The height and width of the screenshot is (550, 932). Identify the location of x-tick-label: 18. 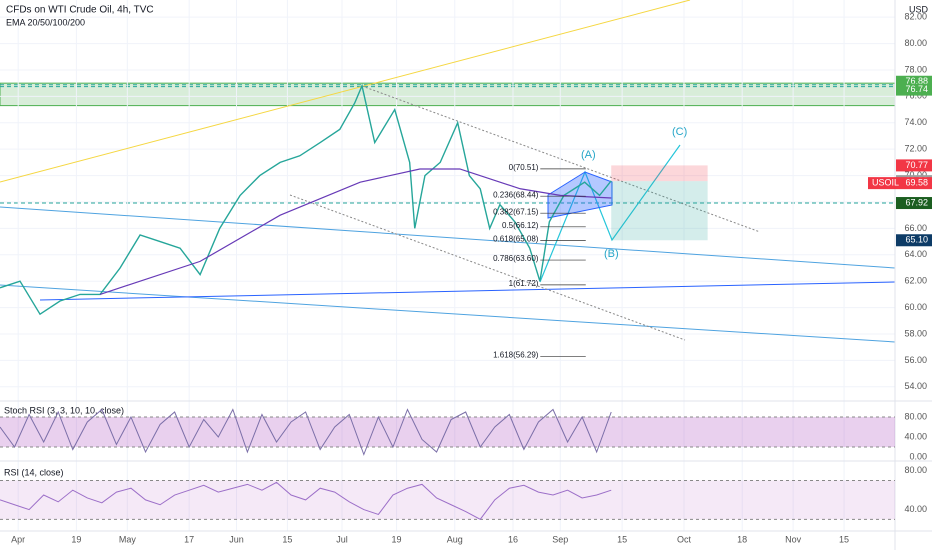
(742, 539).